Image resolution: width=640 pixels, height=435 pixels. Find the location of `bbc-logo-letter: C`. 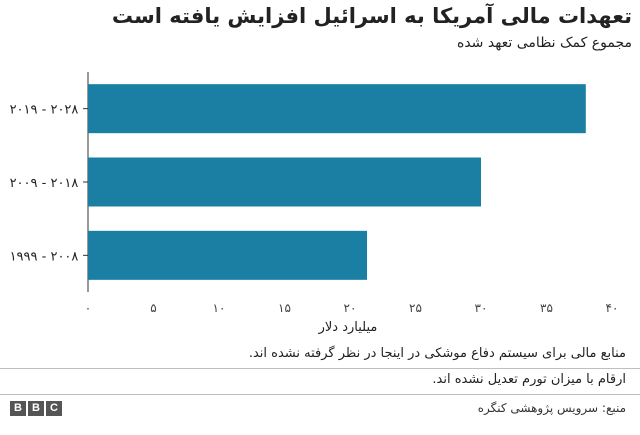

bbc-logo-letter: C is located at coordinates (54, 408).